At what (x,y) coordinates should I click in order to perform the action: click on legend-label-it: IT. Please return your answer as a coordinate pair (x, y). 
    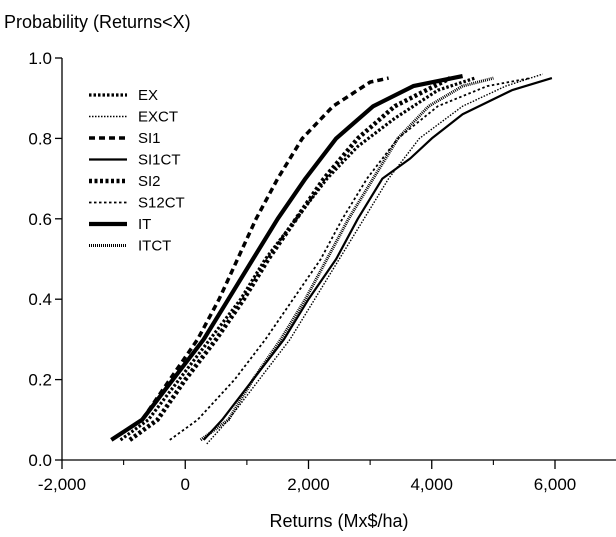
    Looking at the image, I should click on (144, 224).